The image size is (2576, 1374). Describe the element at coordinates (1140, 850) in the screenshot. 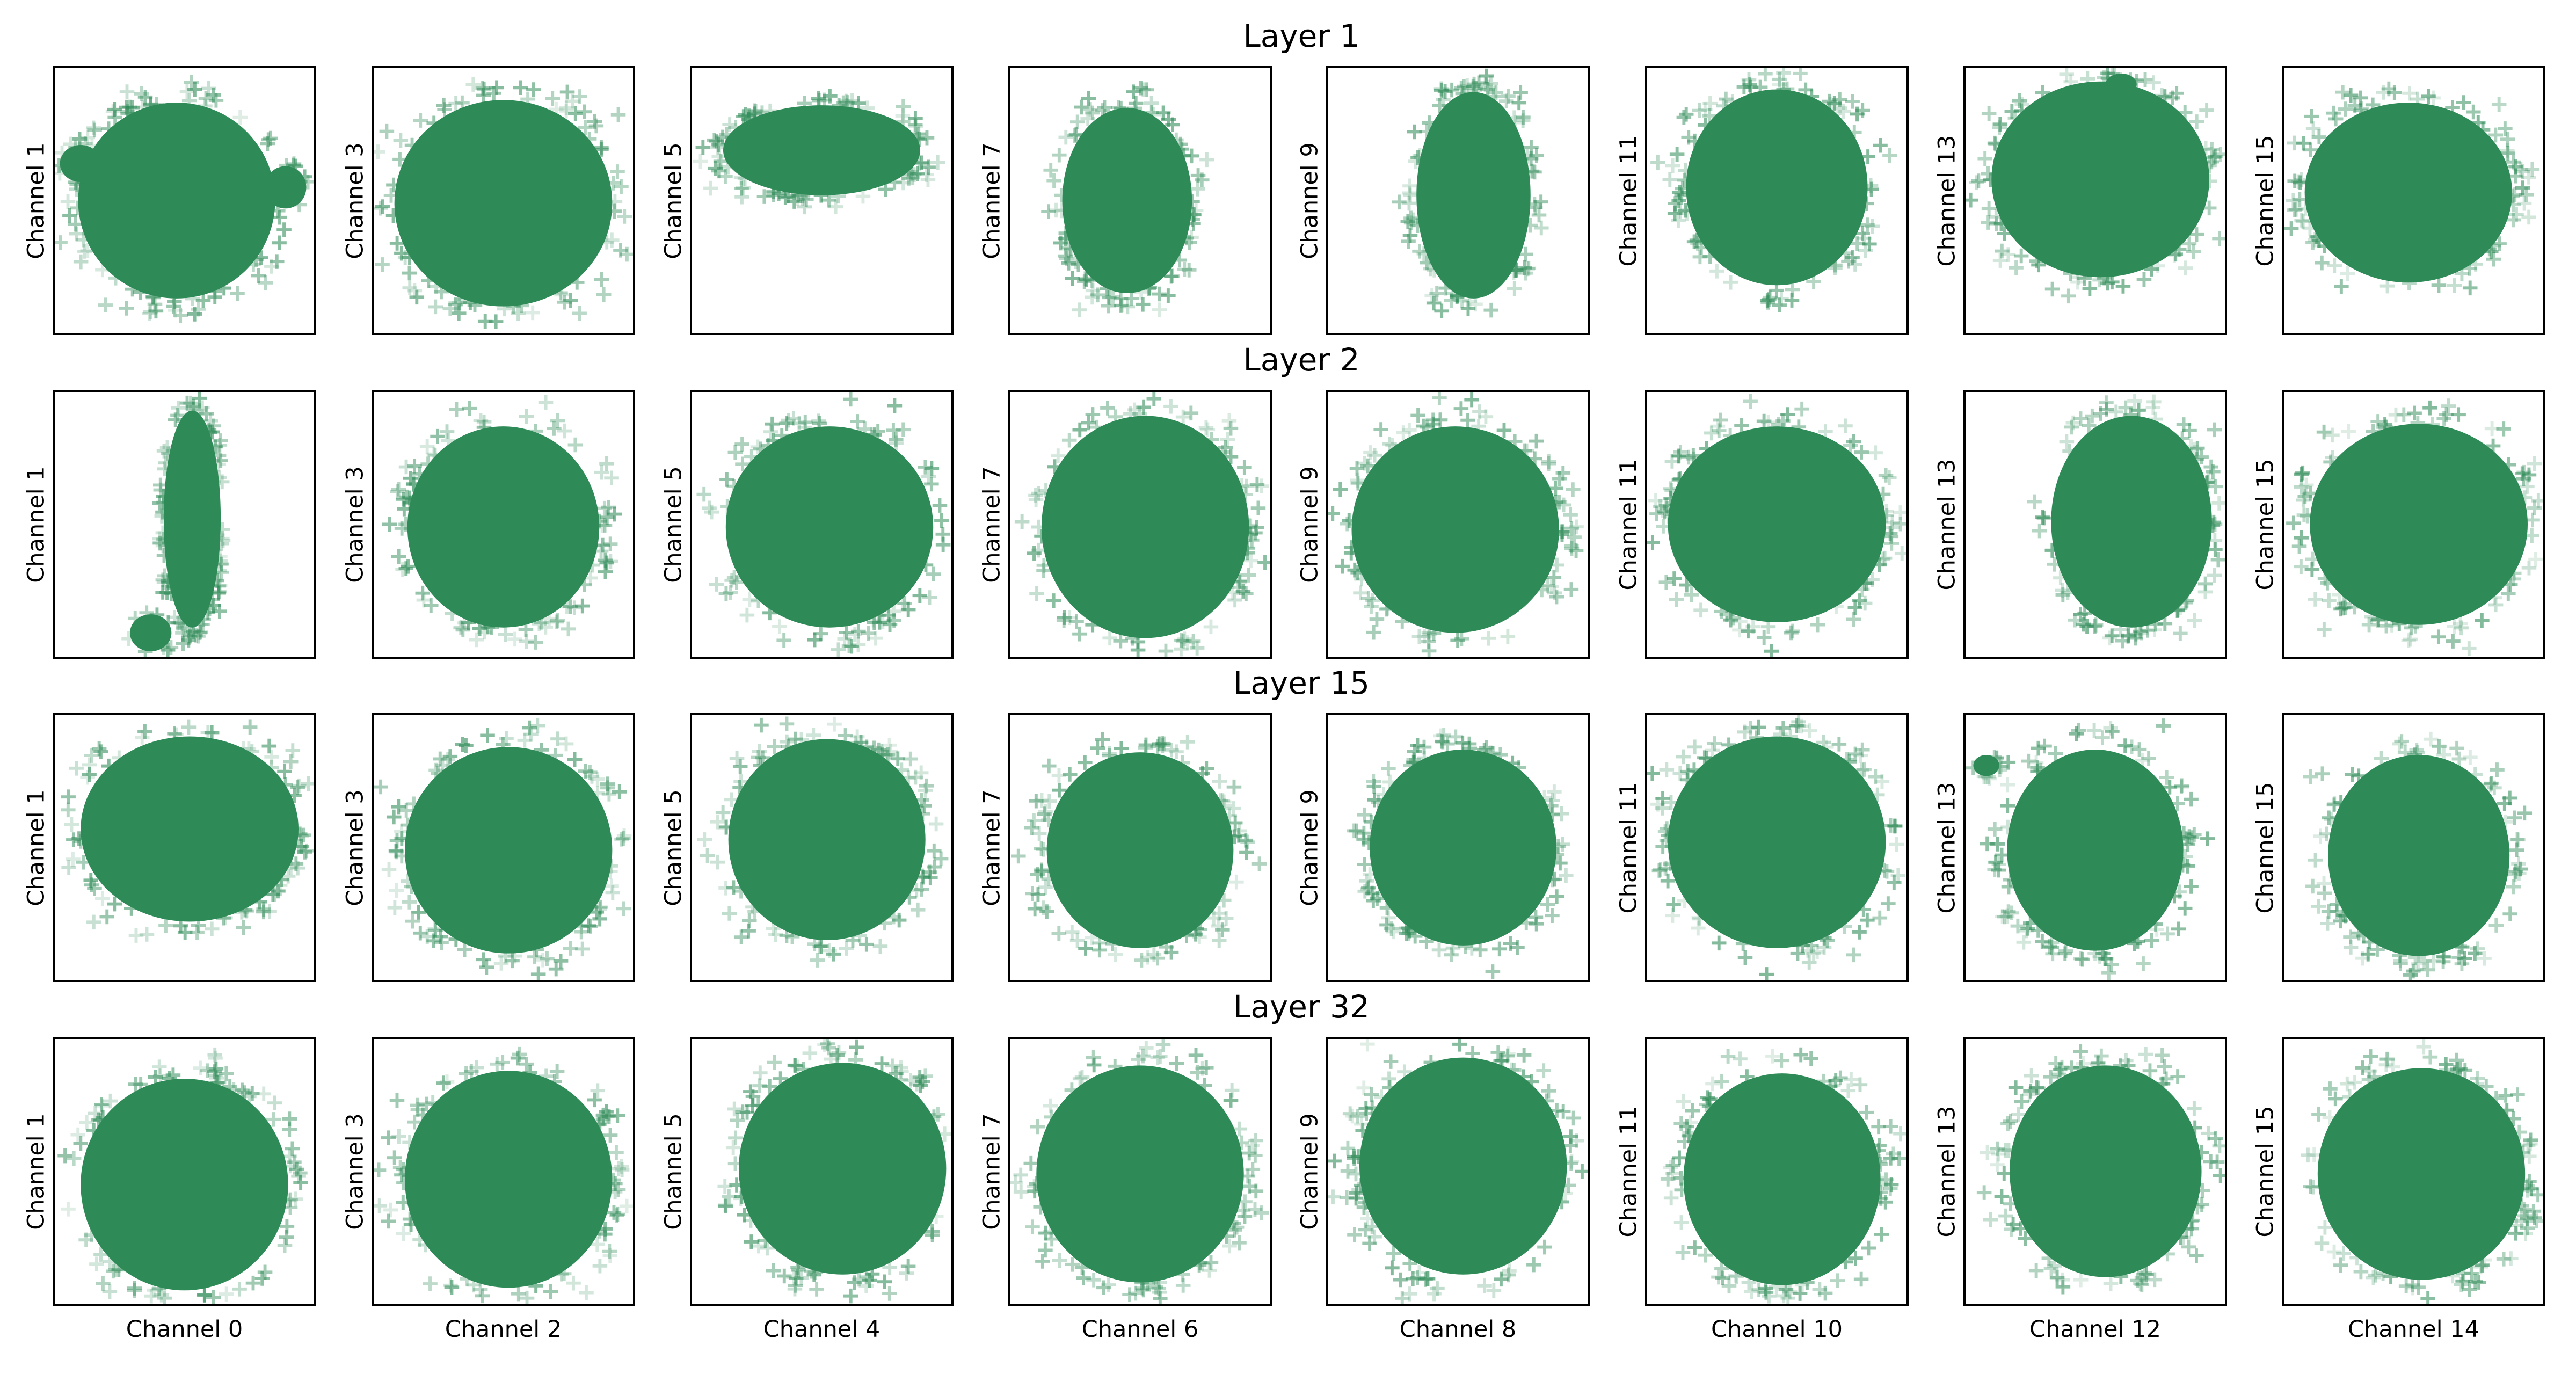

I see `dense-point-core` at that location.